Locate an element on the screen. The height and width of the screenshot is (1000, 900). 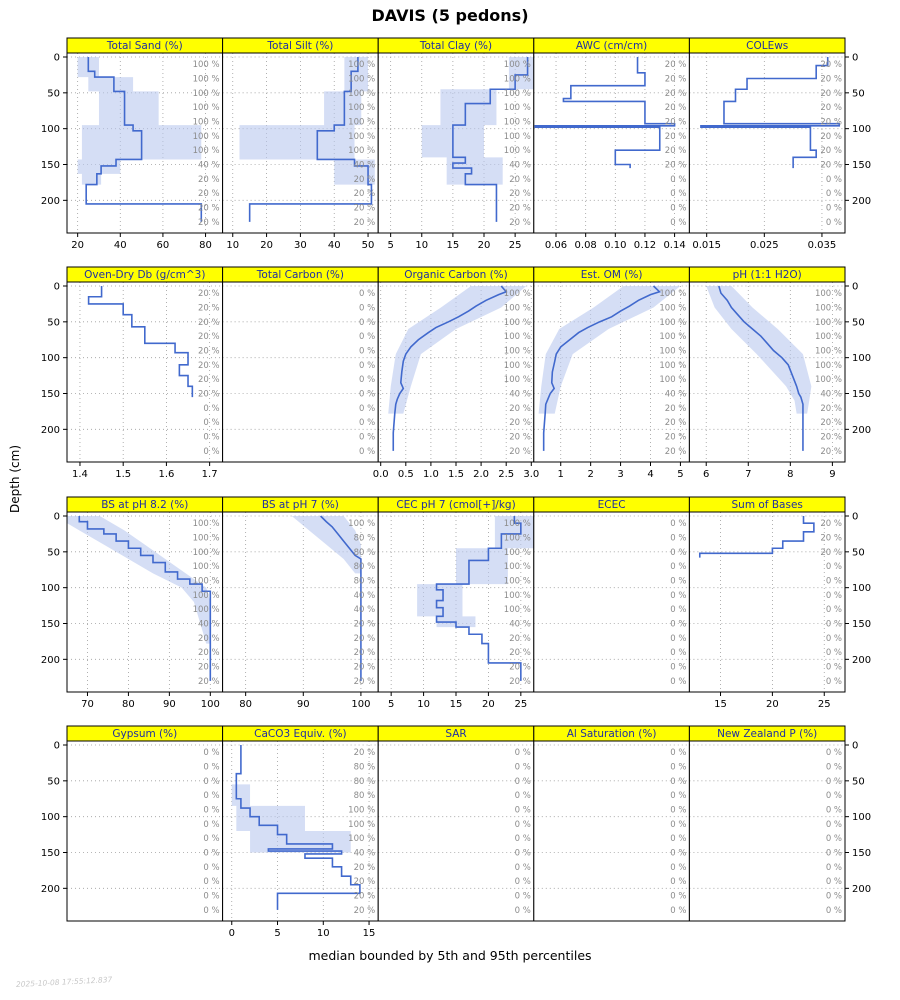
x-tick-label: 3.0 is located at coordinates (531, 474).